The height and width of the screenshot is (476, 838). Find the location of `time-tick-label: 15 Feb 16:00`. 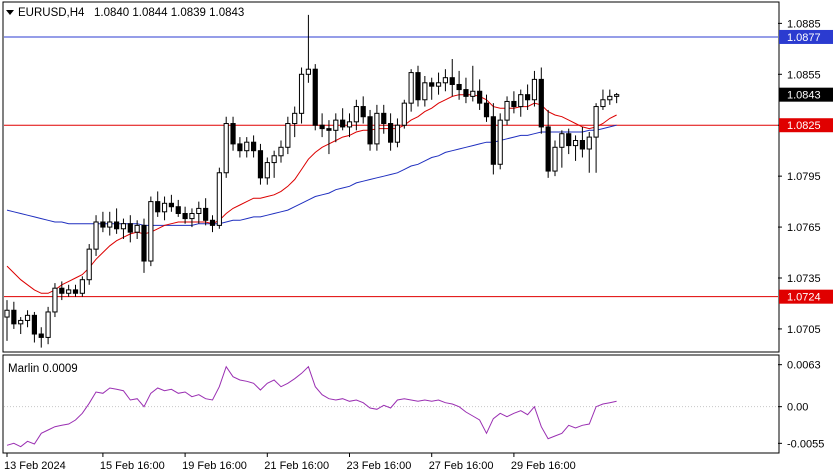

time-tick-label: 15 Feb 16:00 is located at coordinates (132, 466).